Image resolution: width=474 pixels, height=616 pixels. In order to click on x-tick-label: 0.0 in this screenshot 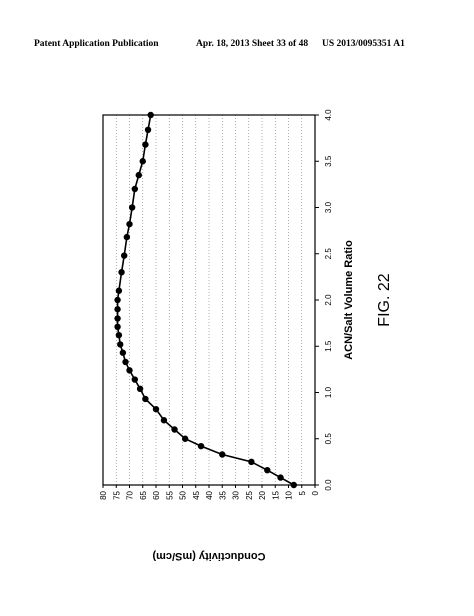, I will do `click(328, 485)`.